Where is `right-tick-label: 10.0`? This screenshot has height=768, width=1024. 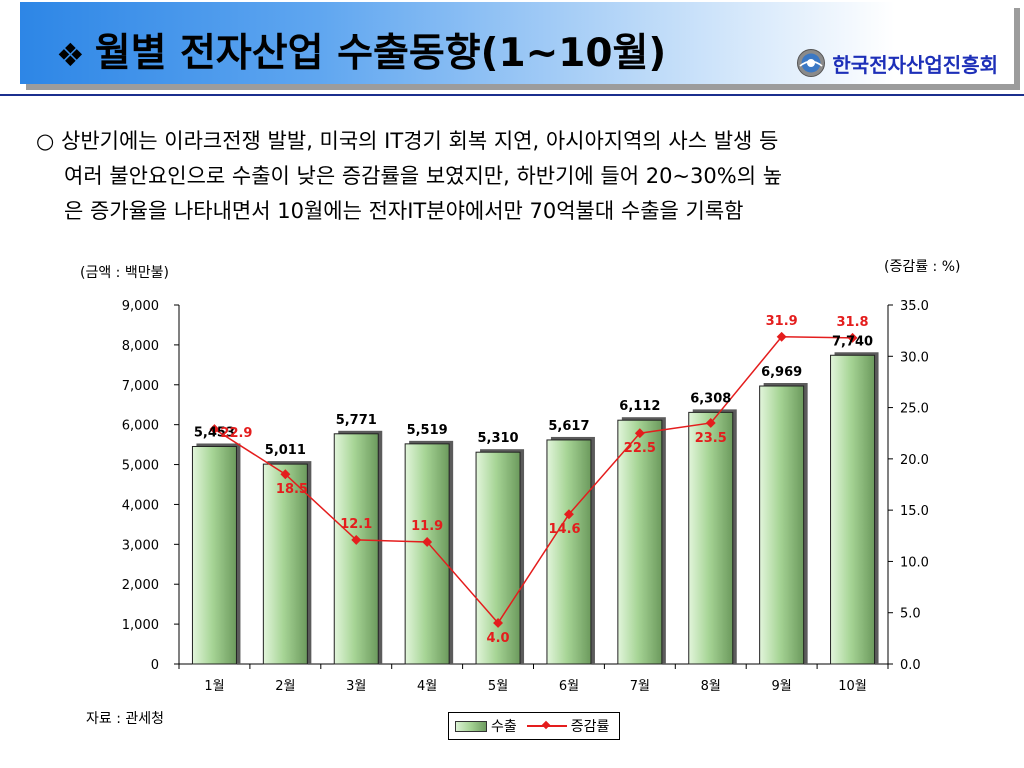 right-tick-label: 10.0 is located at coordinates (914, 562).